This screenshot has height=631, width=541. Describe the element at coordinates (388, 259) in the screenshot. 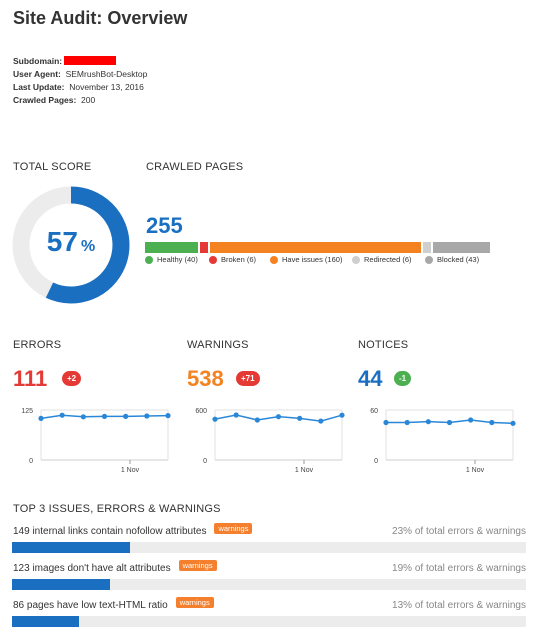

I see `legend-label: Redirected (6)` at that location.